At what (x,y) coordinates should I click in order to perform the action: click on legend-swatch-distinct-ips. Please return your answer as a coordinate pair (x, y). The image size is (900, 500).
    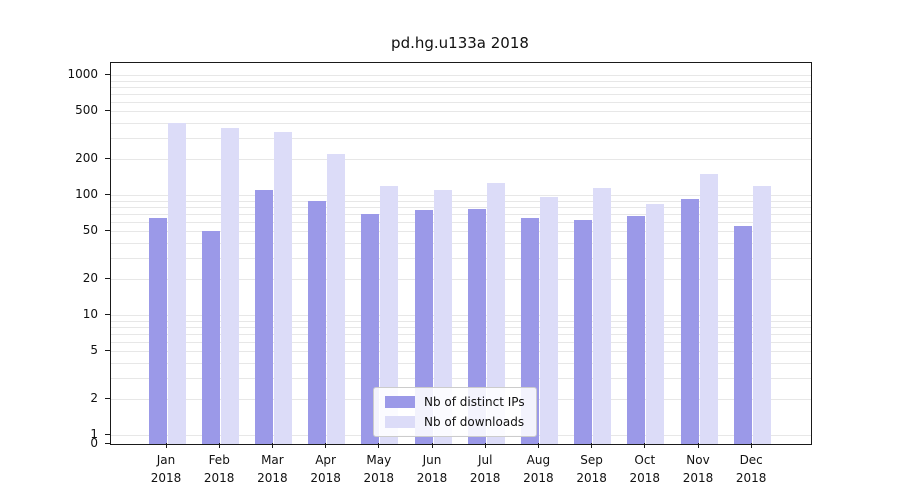
    Looking at the image, I should click on (400, 402).